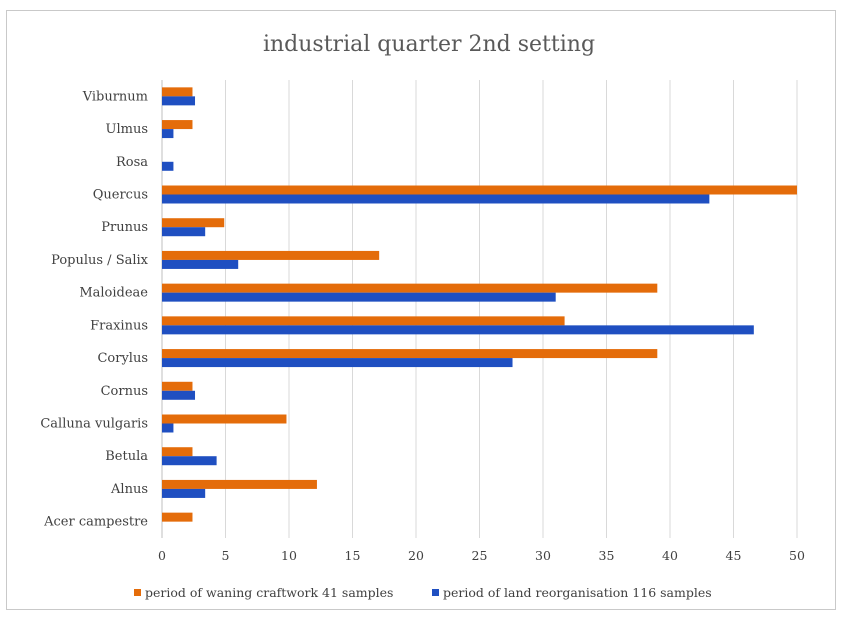  What do you see at coordinates (100, 260) in the screenshot?
I see `category-label: Populus / Salix` at bounding box center [100, 260].